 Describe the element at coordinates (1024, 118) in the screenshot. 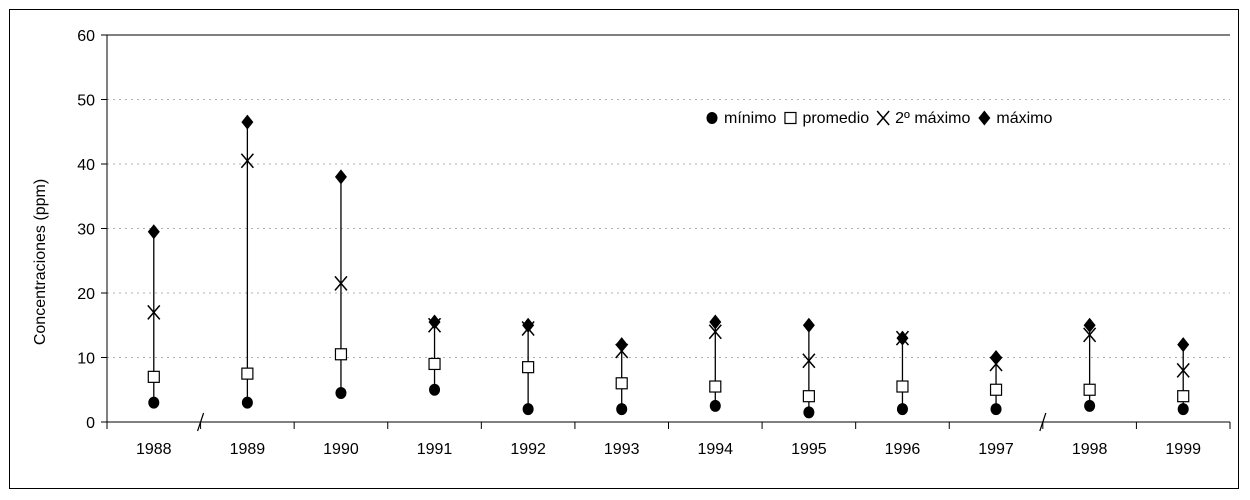

I see `legend-label: máximo` at that location.